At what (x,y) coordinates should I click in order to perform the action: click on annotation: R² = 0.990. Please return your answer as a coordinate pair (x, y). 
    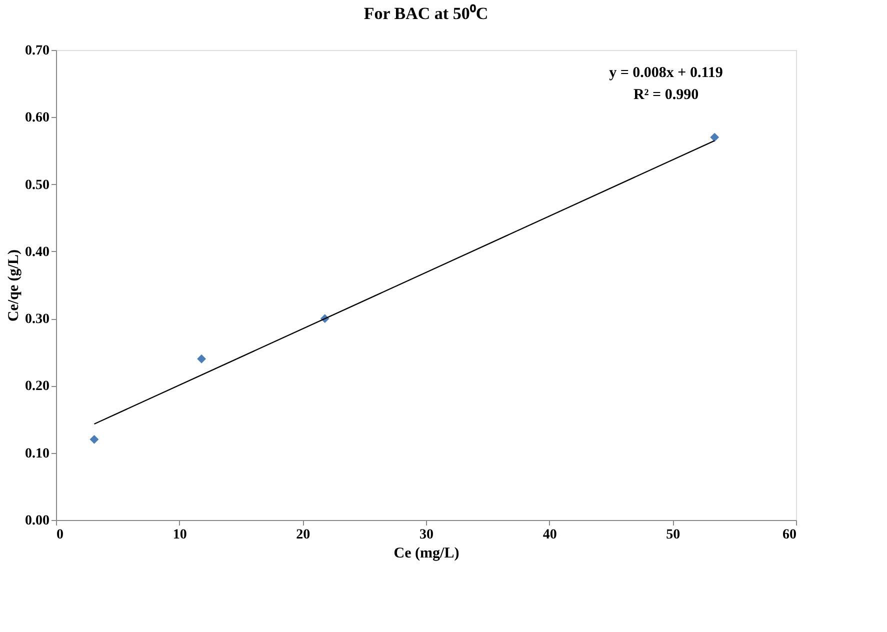
    Looking at the image, I should click on (666, 95).